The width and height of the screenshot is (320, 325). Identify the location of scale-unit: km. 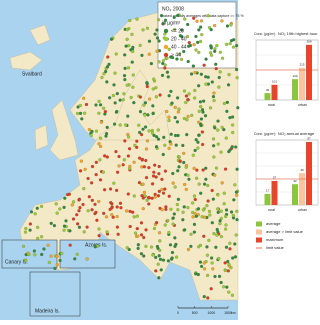
(233, 313).